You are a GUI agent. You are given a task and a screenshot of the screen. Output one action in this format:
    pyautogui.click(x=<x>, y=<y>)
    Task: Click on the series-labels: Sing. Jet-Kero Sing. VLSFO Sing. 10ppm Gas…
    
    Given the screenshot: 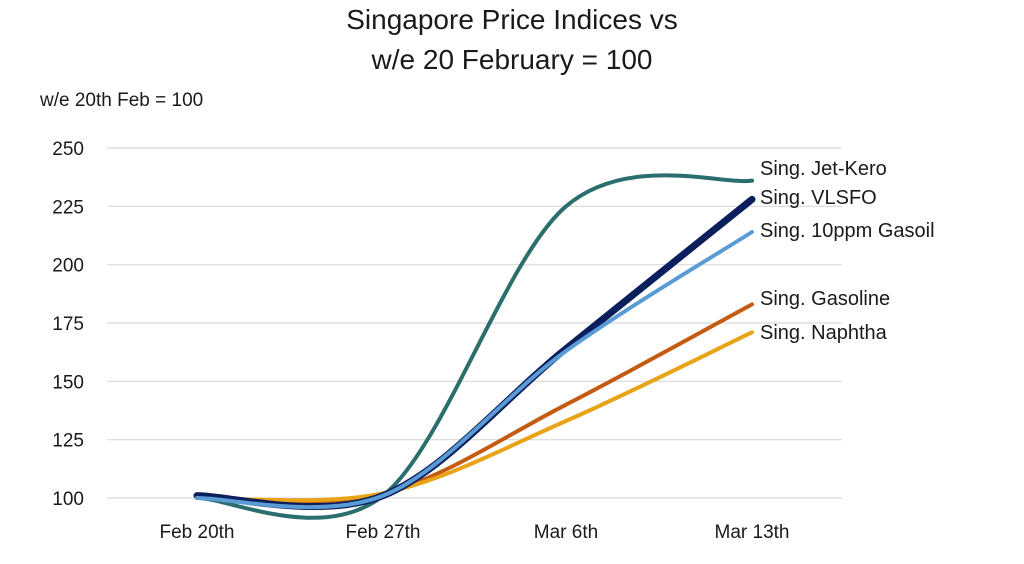 What is the action you would take?
    pyautogui.click(x=847, y=251)
    